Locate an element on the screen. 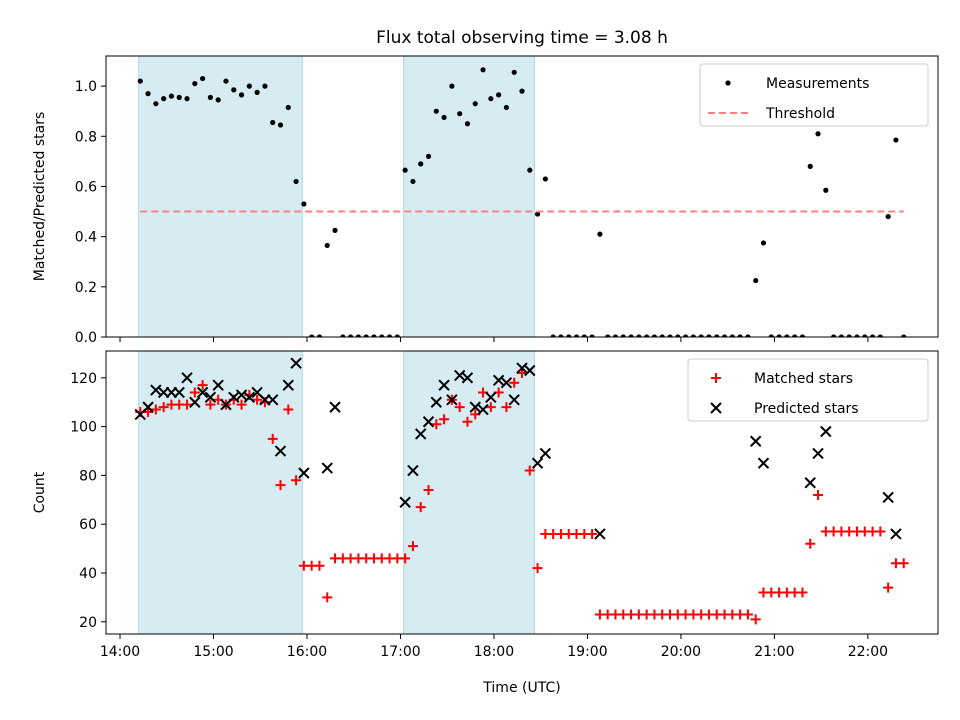 The width and height of the screenshot is (960, 720). y-tick-label: 40 is located at coordinates (88, 574).